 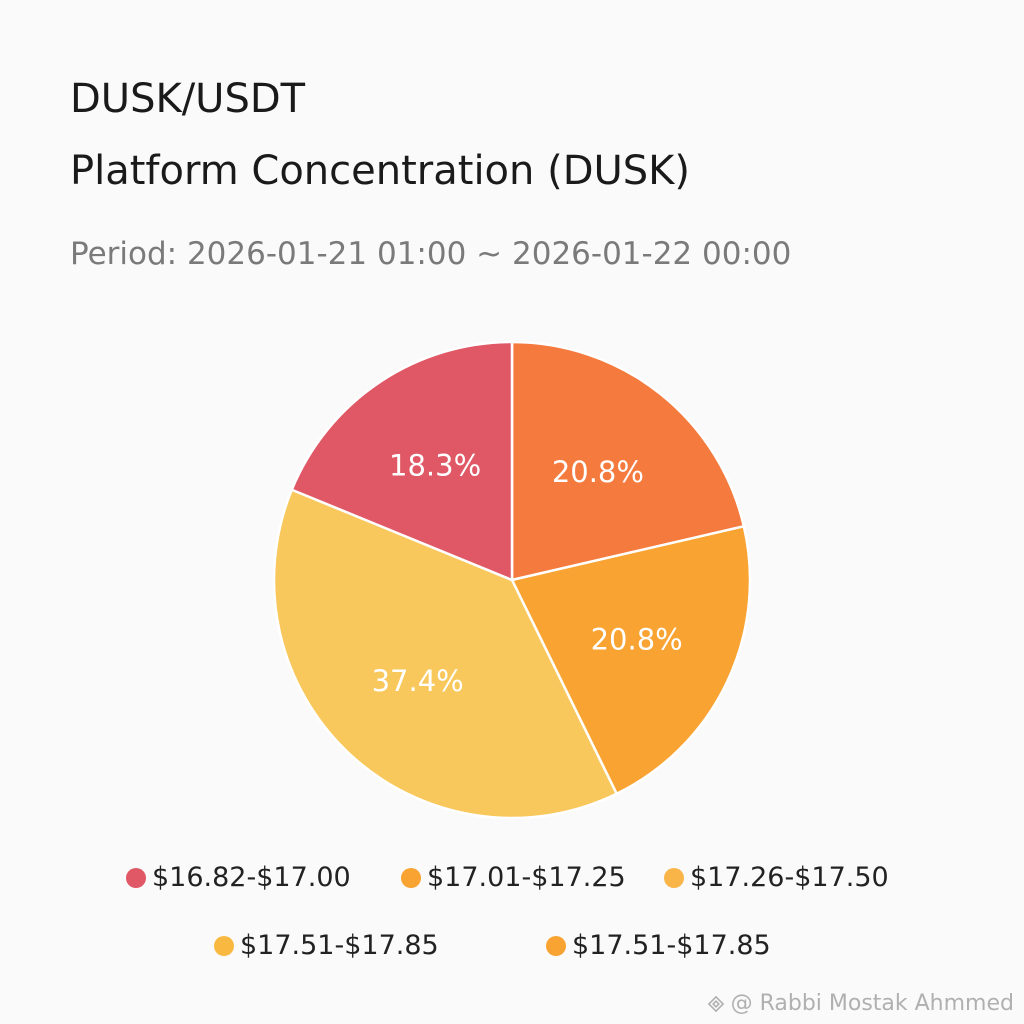 What do you see at coordinates (435, 465) in the screenshot?
I see `slice-label: 18.3%` at bounding box center [435, 465].